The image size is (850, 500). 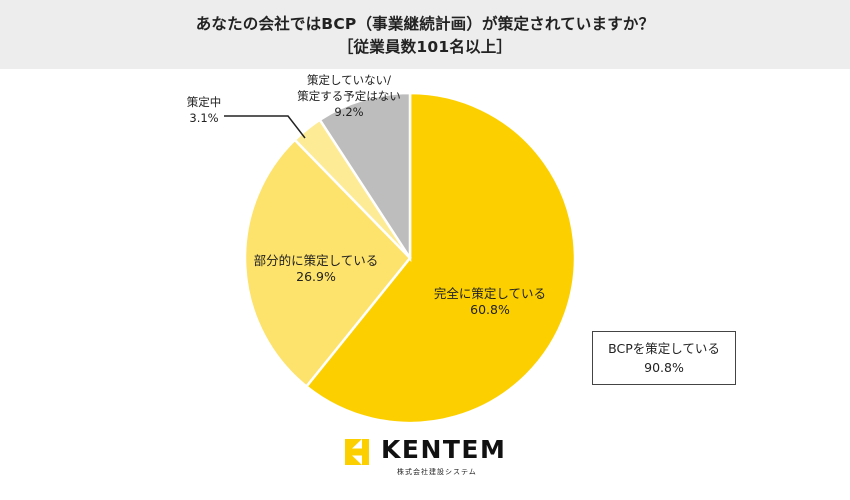 What do you see at coordinates (425, 47) in the screenshot?
I see `chart-subtitle: ［従業員数101名以上］` at bounding box center [425, 47].